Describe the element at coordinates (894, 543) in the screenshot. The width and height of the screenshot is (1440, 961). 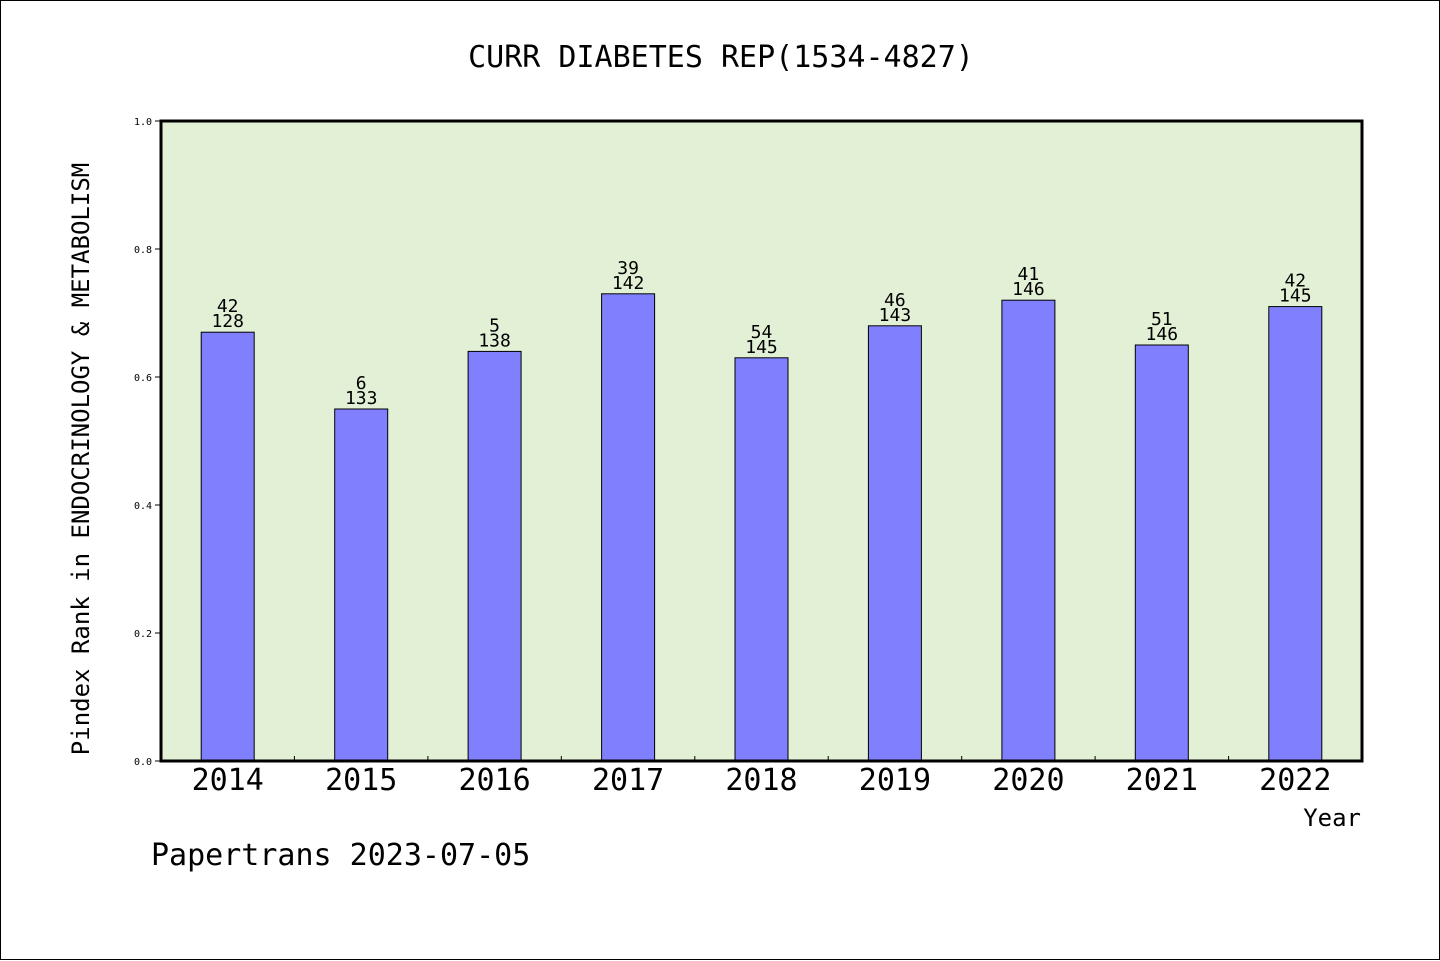
I see `bar-2019` at that location.